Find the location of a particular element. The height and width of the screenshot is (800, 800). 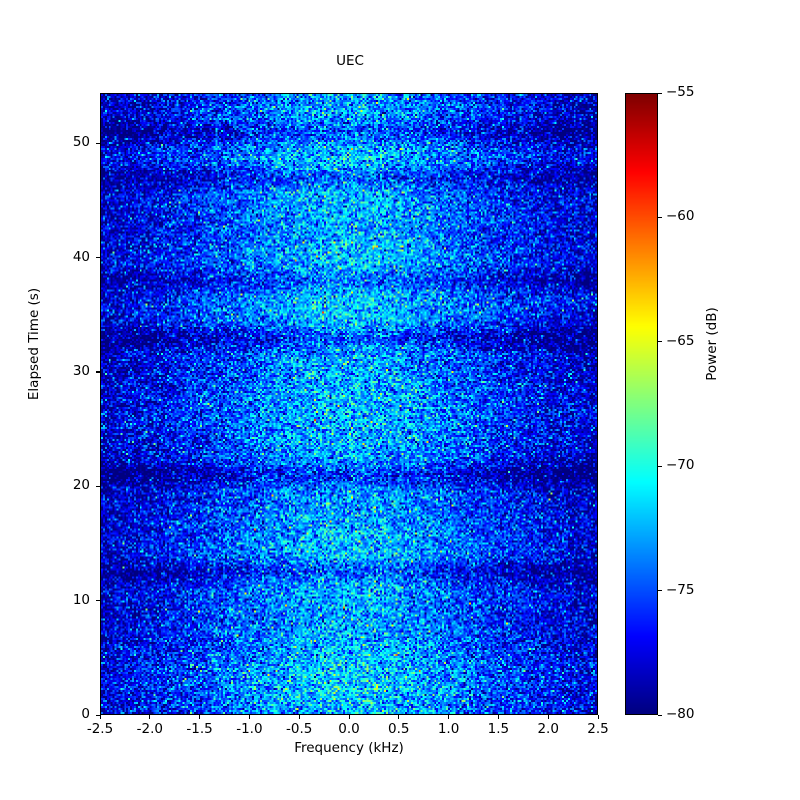

colorbar is located at coordinates (641, 404).